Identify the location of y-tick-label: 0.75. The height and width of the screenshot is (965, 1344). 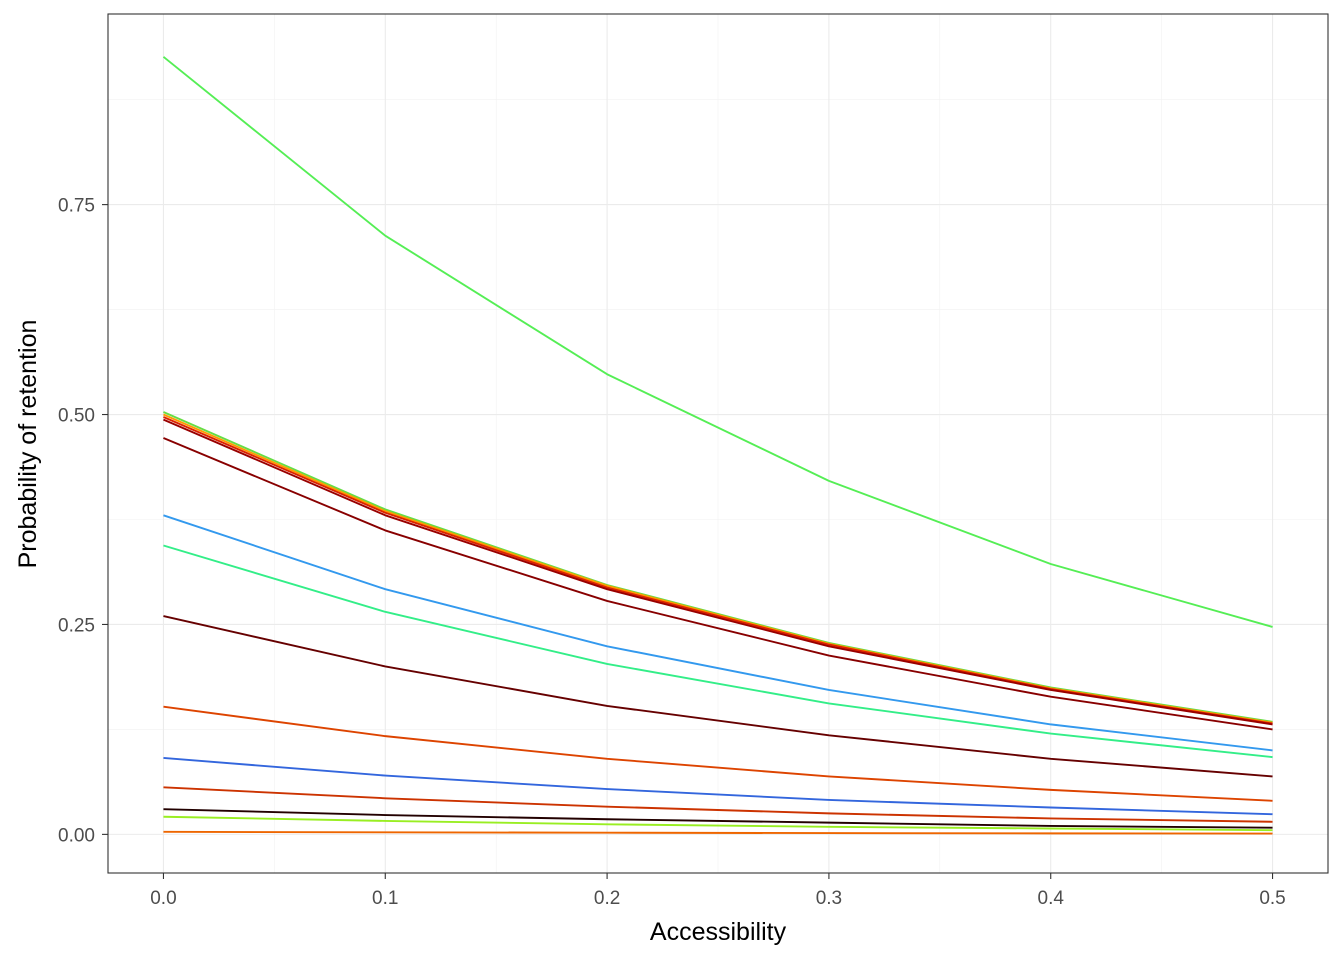
(76, 206).